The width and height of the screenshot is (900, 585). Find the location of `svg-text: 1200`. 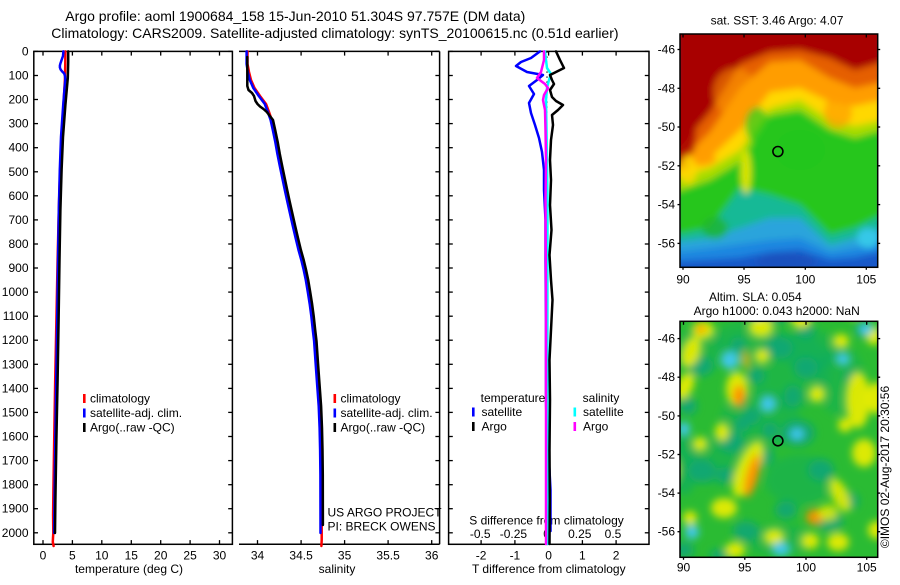

svg-text: 1200 is located at coordinates (15, 340).